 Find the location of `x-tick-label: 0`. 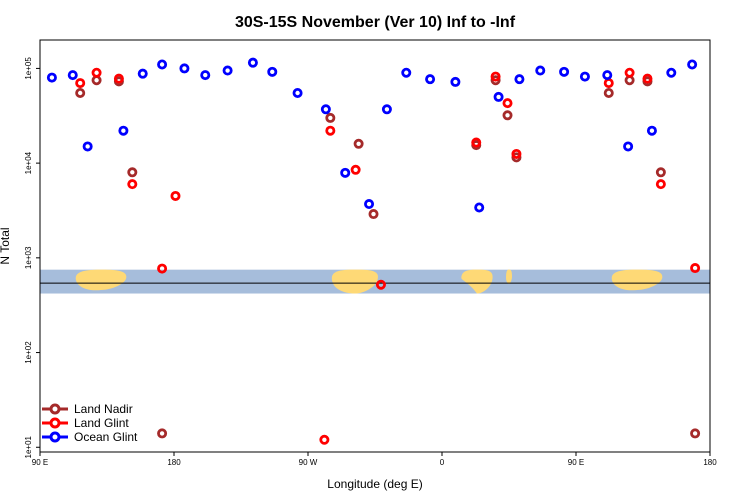

x-tick-label: 0 is located at coordinates (442, 462).